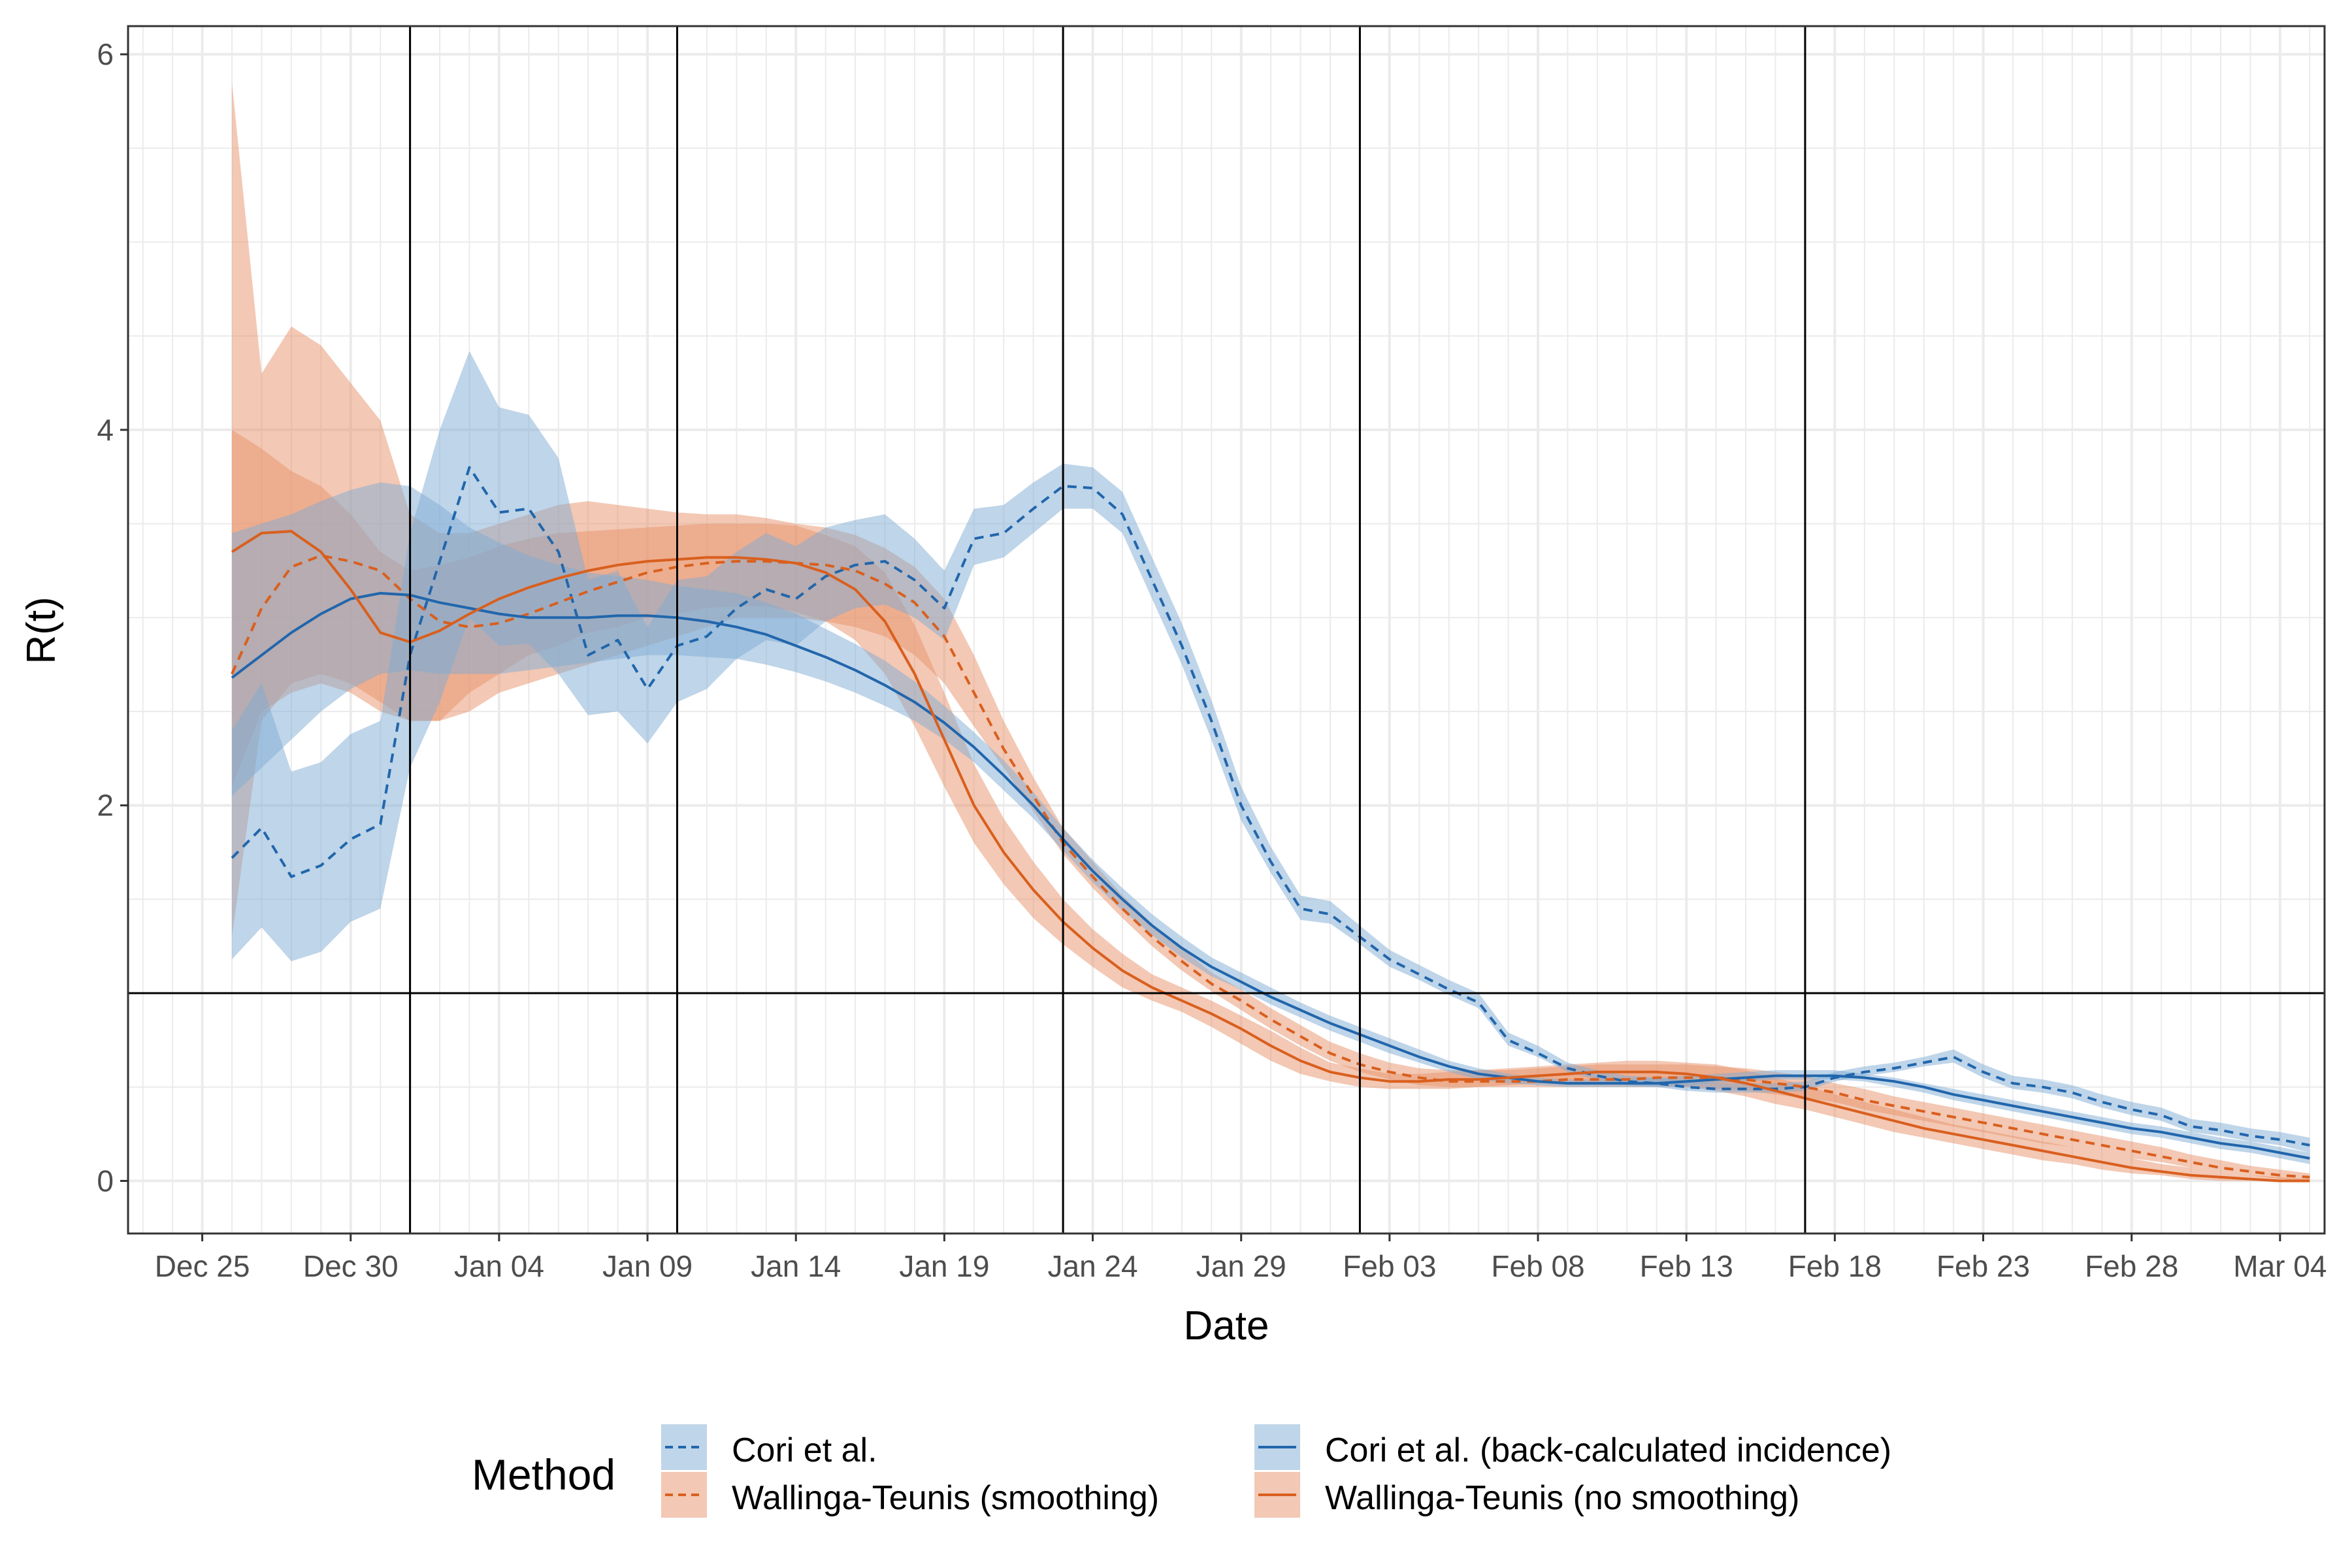 Image resolution: width=2352 pixels, height=1568 pixels. What do you see at coordinates (1537, 1266) in the screenshot?
I see `x-tick-label: Feb 08` at bounding box center [1537, 1266].